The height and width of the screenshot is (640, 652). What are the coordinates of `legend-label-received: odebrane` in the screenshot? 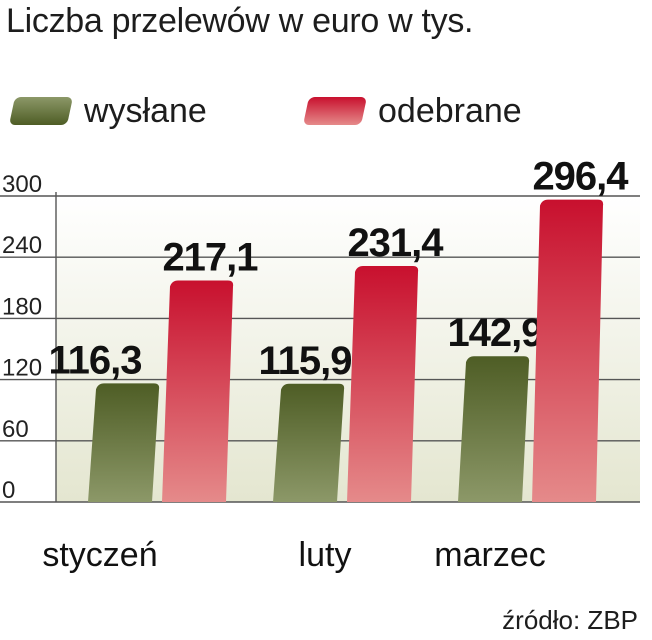 It's located at (450, 110).